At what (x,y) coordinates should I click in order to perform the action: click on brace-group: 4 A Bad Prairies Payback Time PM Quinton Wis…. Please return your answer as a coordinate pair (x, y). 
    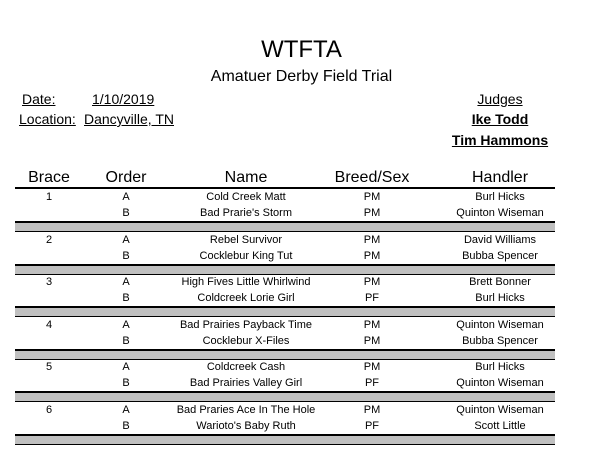
    Looking at the image, I should click on (285, 338).